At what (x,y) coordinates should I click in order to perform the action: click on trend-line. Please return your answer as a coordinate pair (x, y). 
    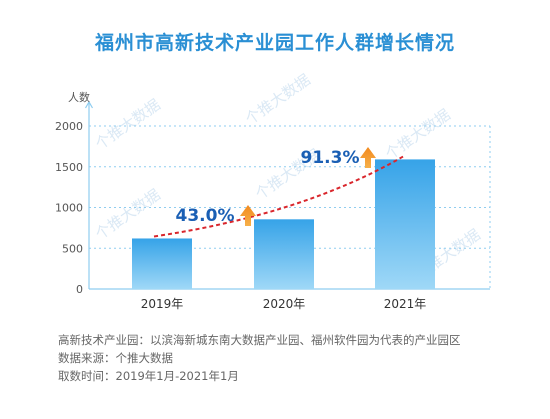
    Looking at the image, I should click on (279, 196).